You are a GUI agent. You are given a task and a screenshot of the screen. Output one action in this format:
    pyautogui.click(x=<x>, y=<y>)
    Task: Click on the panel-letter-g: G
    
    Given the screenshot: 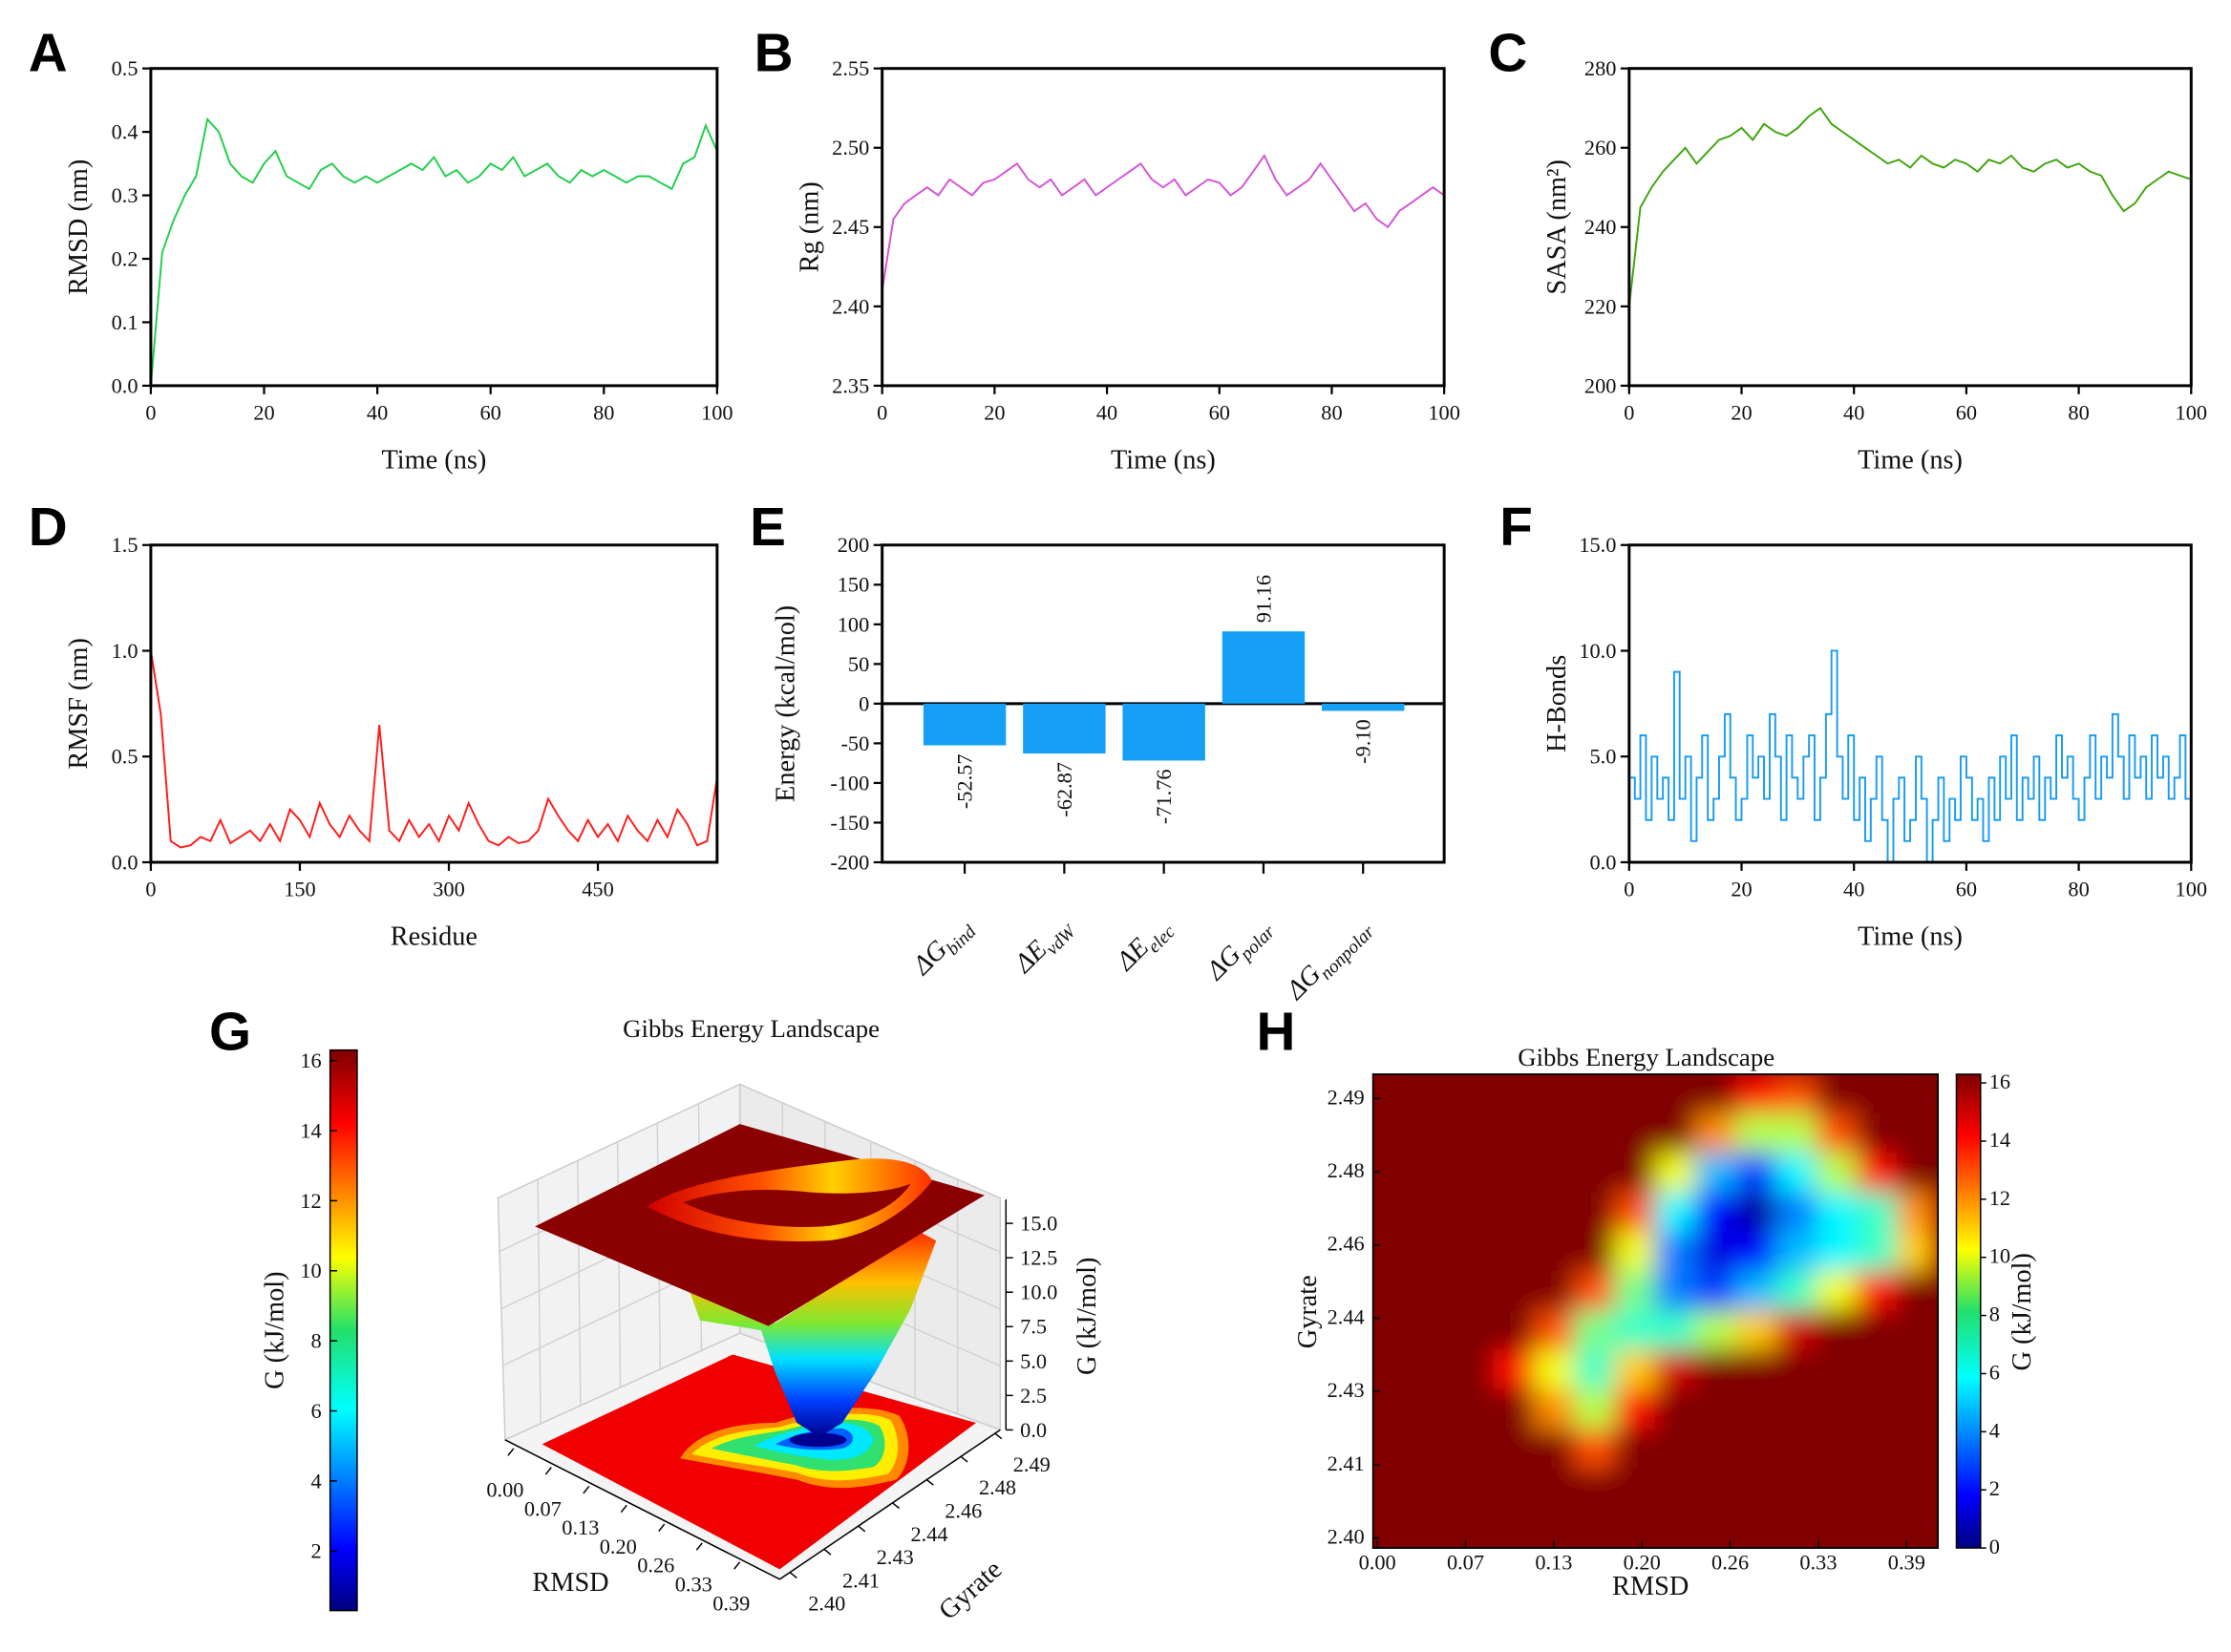 What is the action you would take?
    pyautogui.click(x=230, y=1032)
    